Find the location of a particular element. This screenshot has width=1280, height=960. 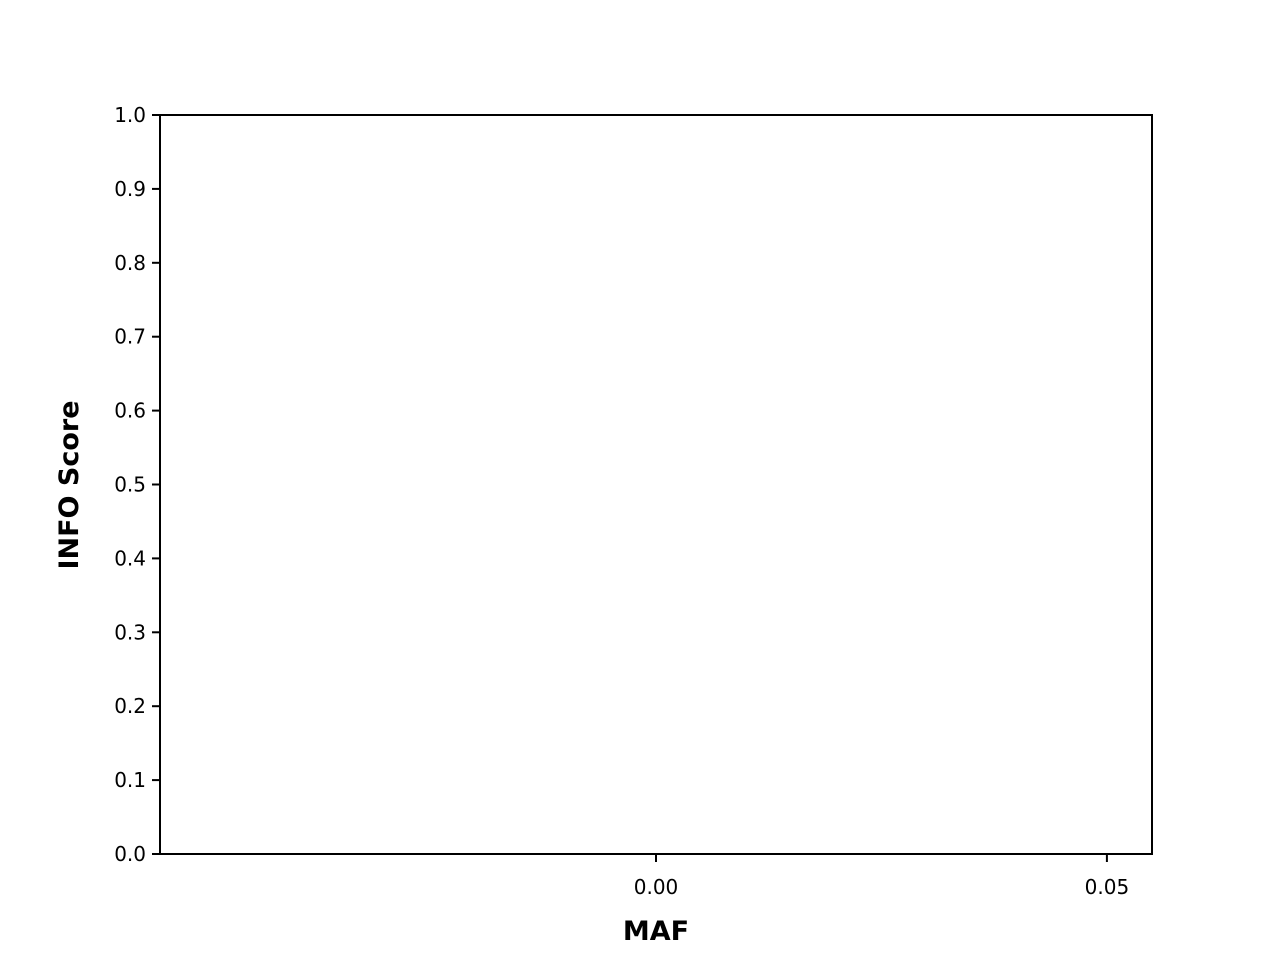

x-axis-title: MAF is located at coordinates (656, 931).